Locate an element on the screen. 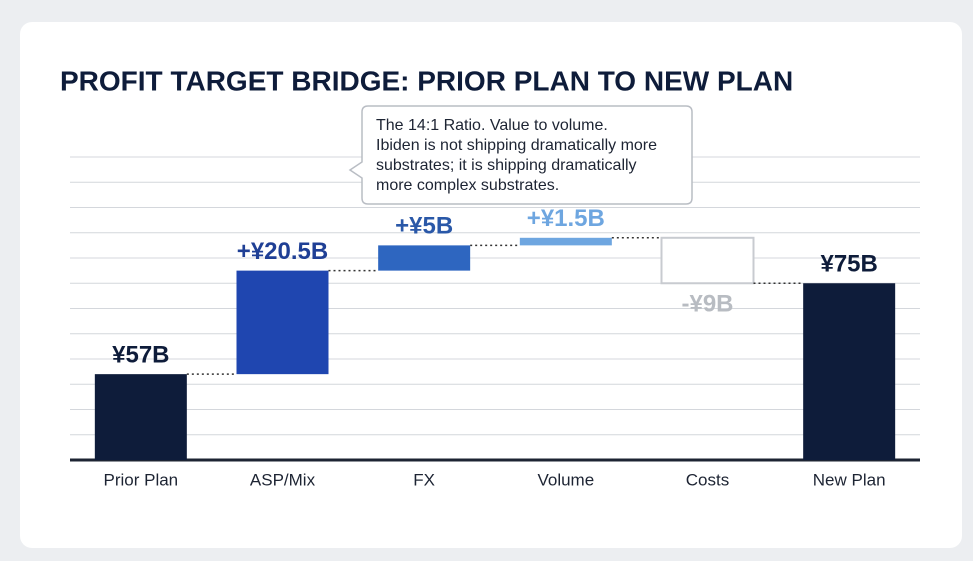 The width and height of the screenshot is (973, 561). annotation-box is located at coordinates (520, 155).